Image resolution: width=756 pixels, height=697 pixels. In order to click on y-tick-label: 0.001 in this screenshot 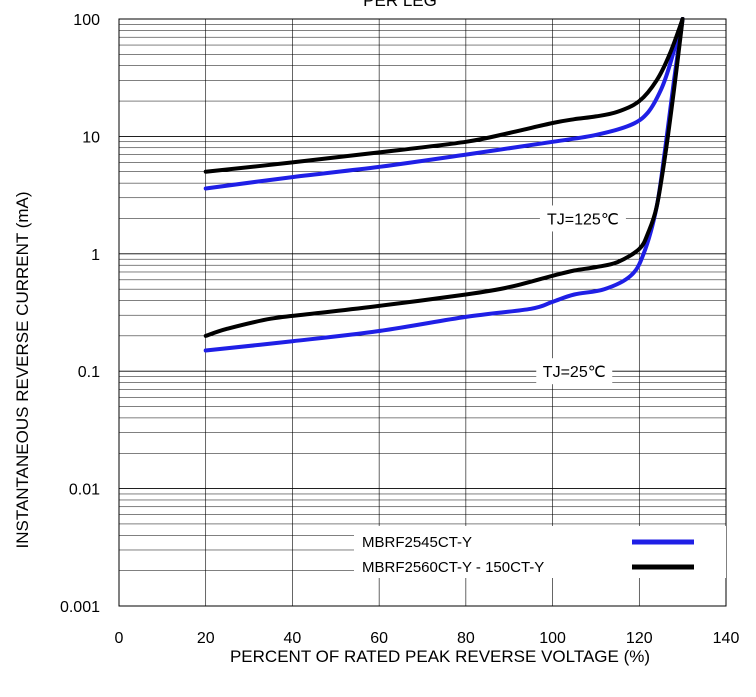, I will do `click(80, 607)`.